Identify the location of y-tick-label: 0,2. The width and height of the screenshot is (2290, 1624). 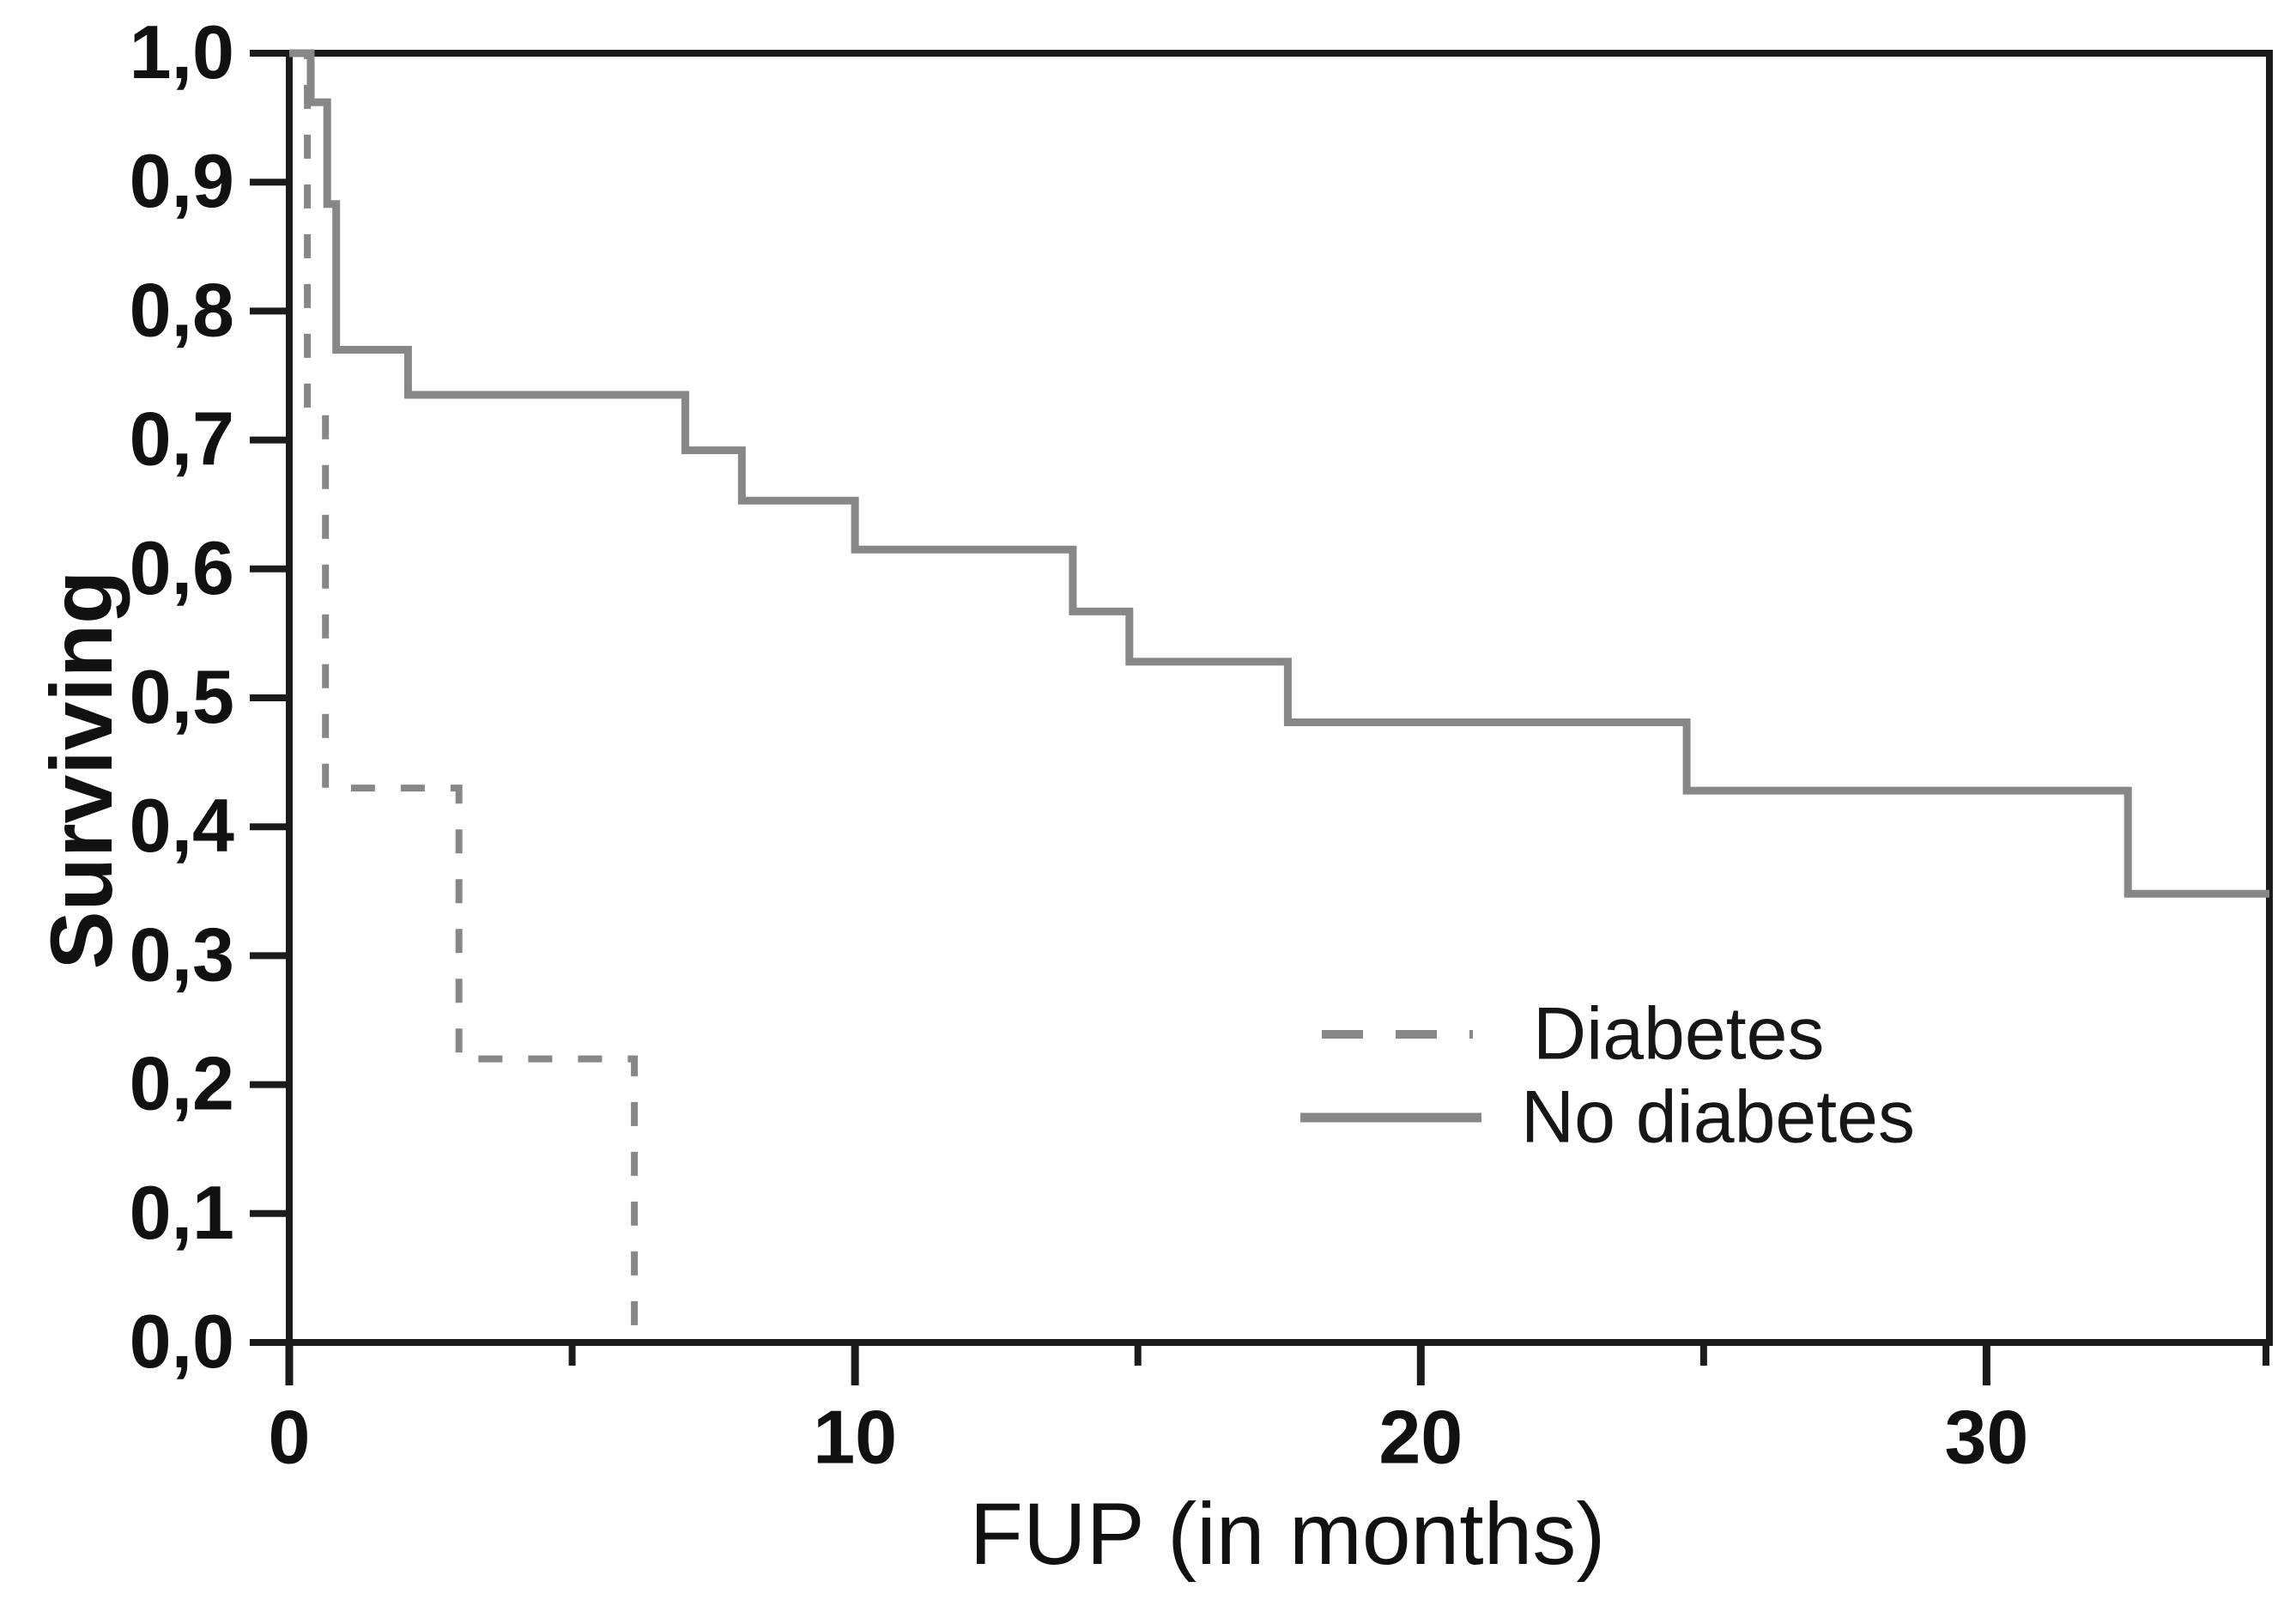
(182, 1083).